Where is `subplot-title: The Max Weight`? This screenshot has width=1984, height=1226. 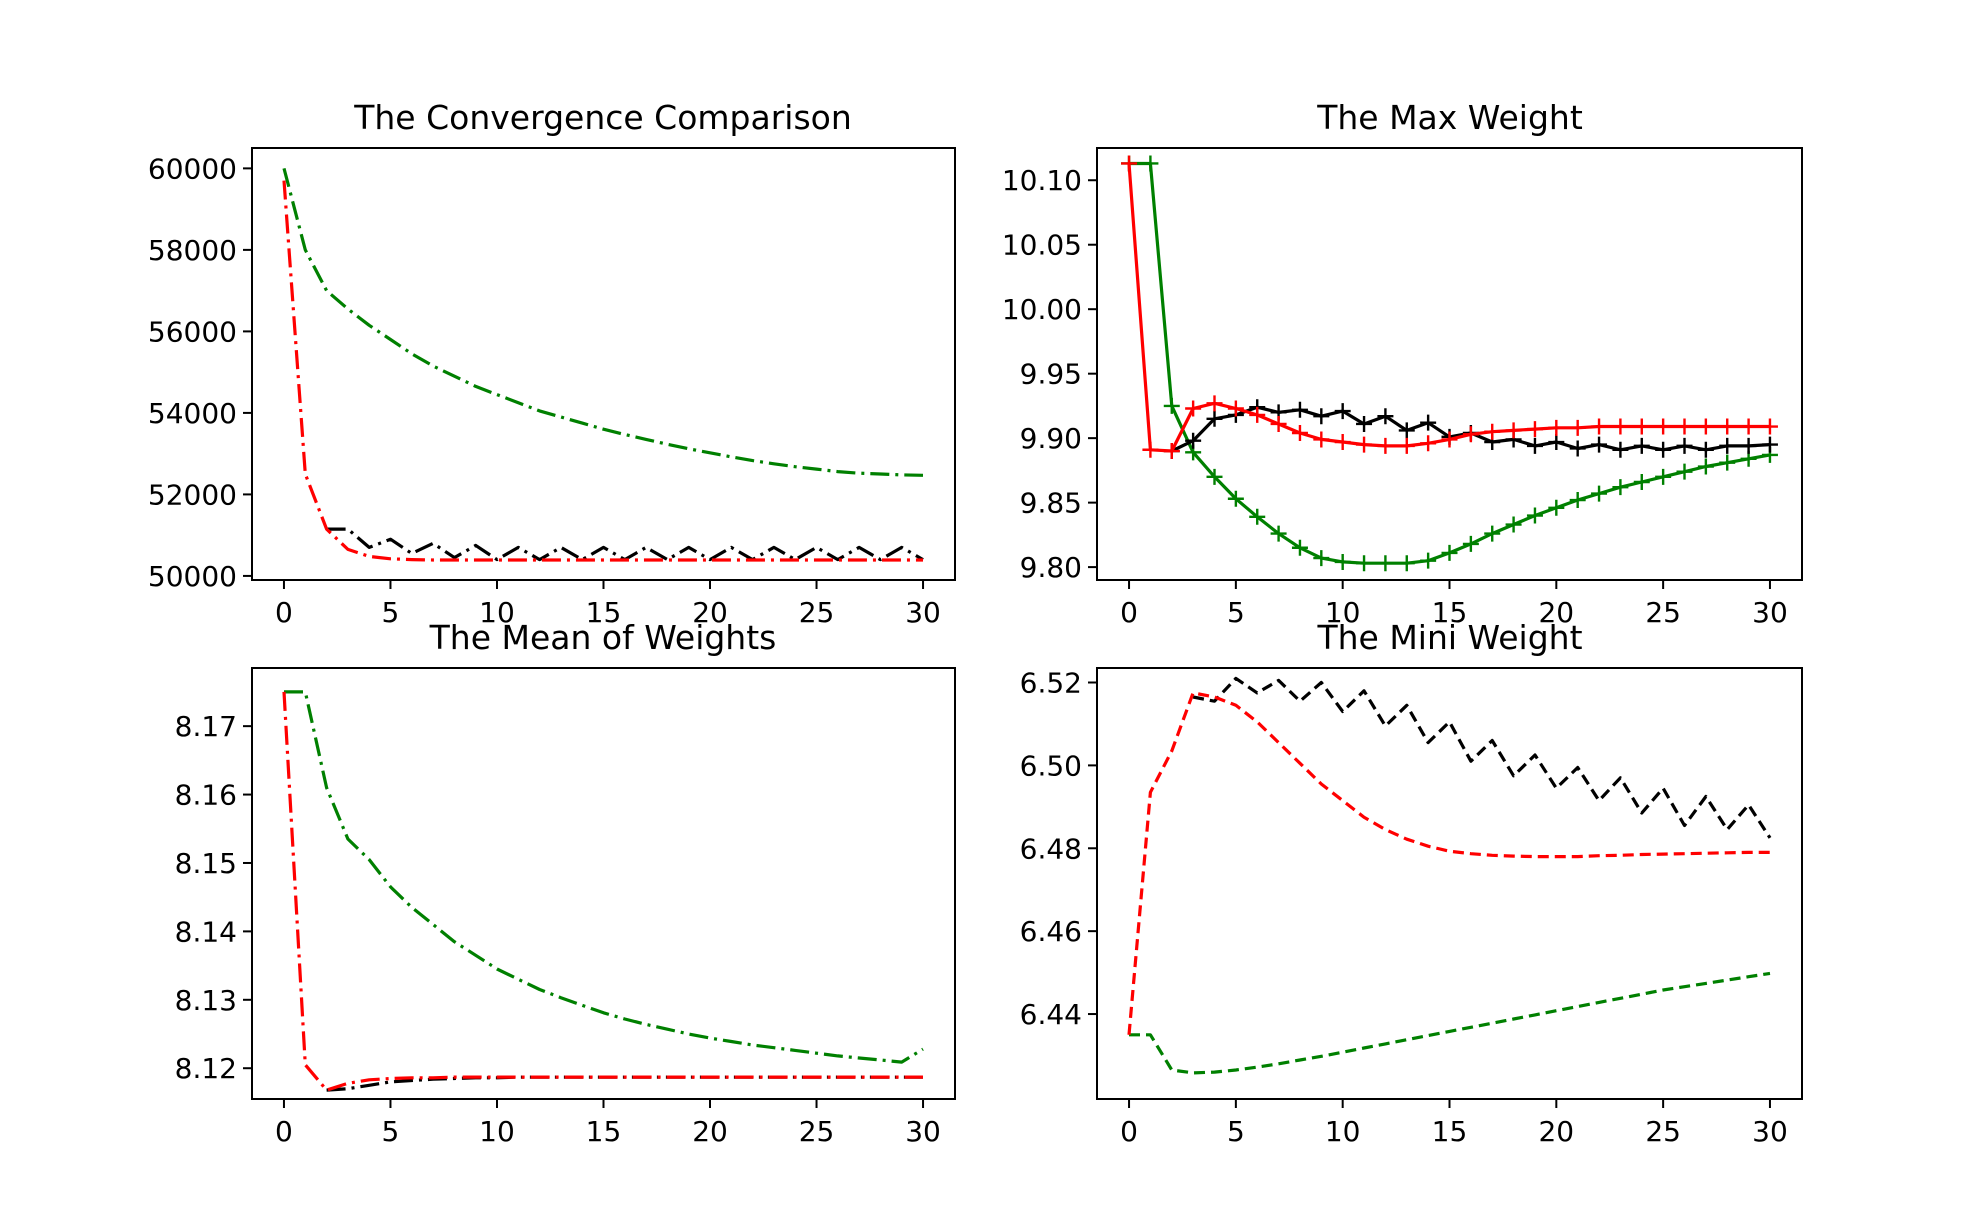
subplot-title: The Max Weight is located at coordinates (1449, 117).